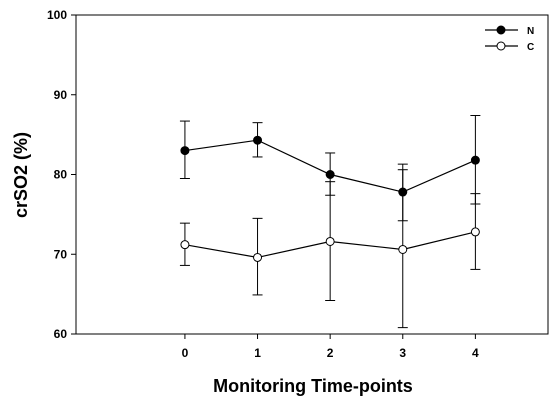 Image resolution: width=550 pixels, height=408 pixels. Describe the element at coordinates (185, 353) in the screenshot. I see `x-tick-label: 0` at that location.